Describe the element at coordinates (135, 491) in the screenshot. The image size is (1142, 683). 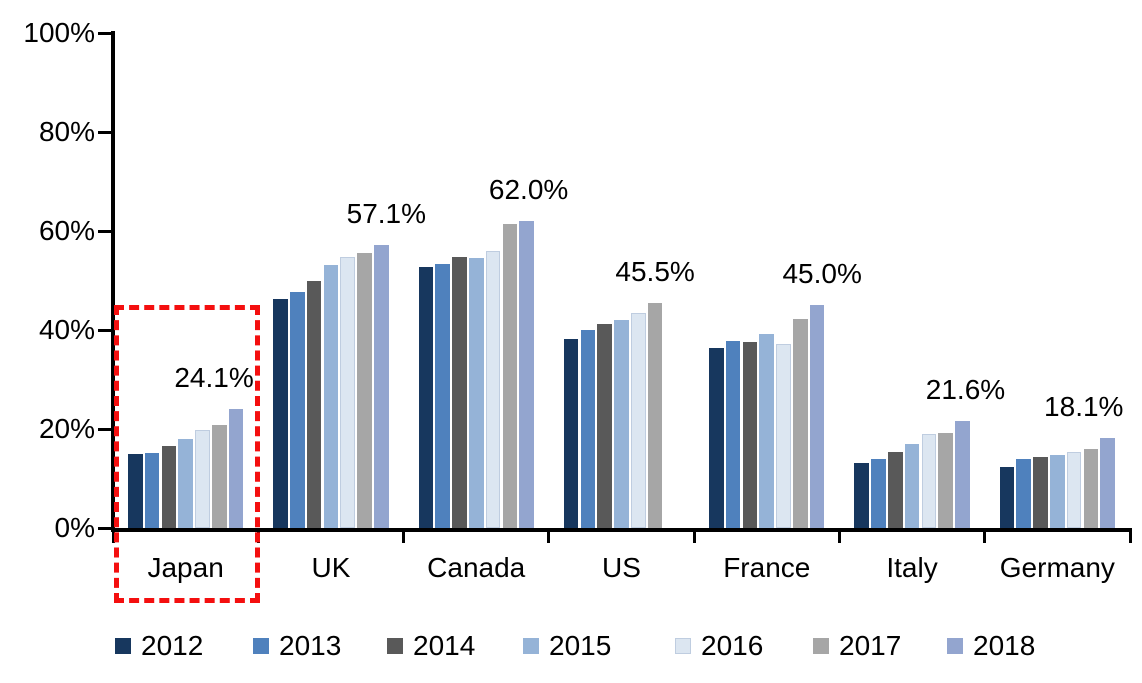
I see `bar-japan-2012` at that location.